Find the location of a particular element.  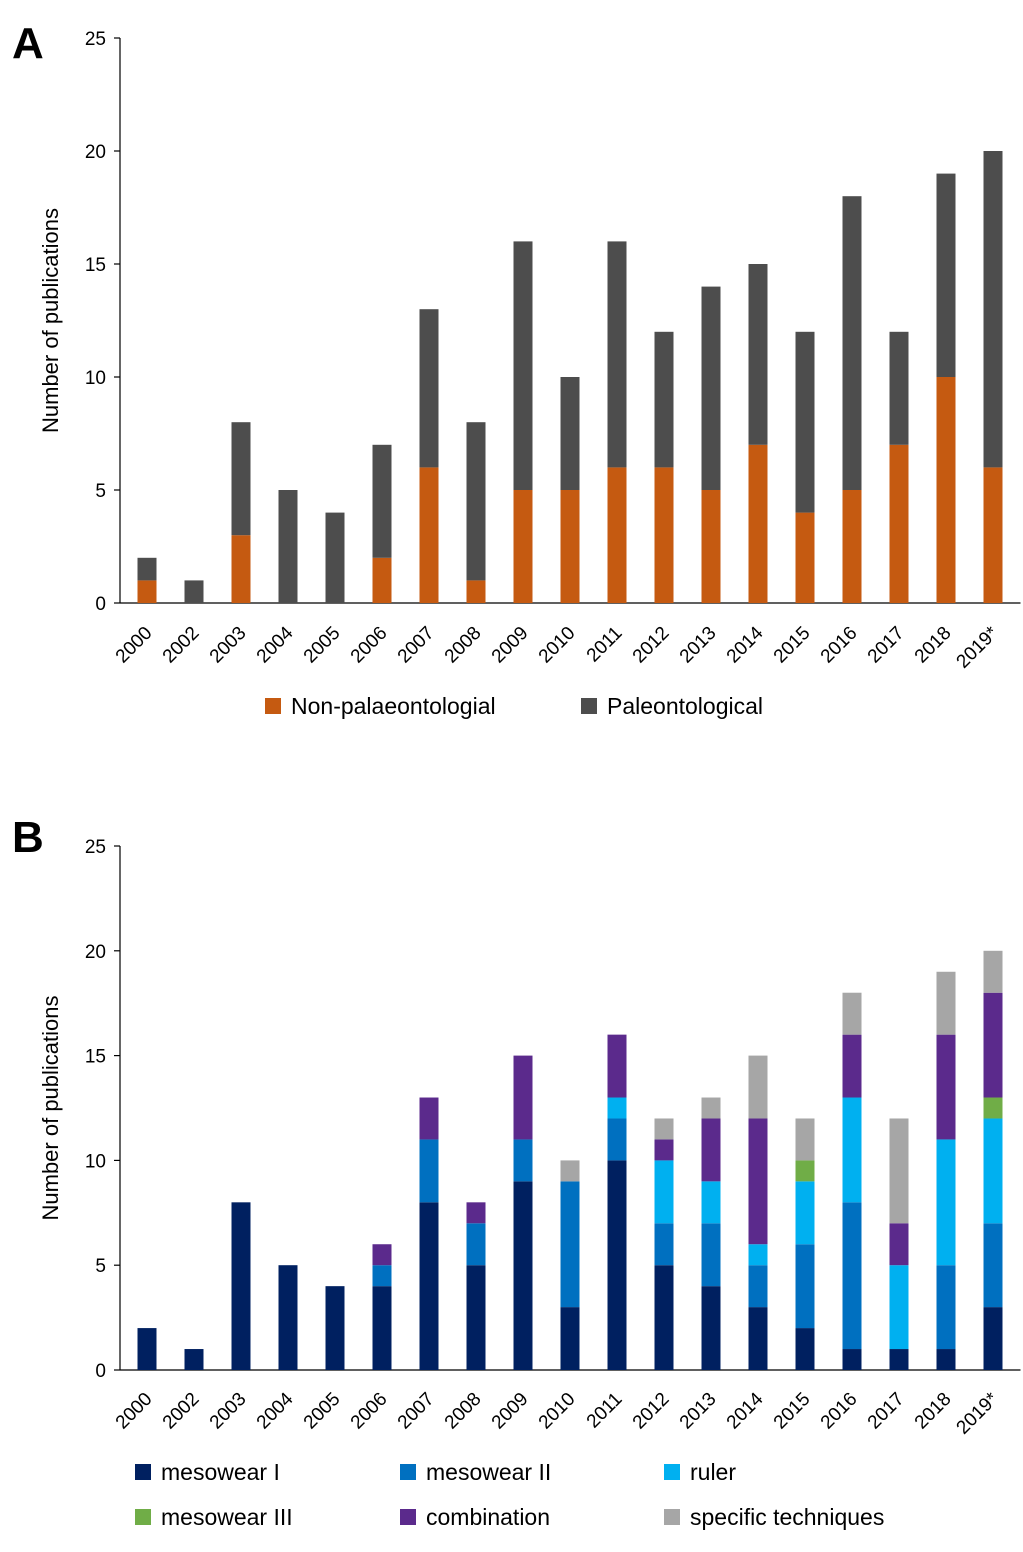

bar-non-palaeontologial-2018 is located at coordinates (946, 490).